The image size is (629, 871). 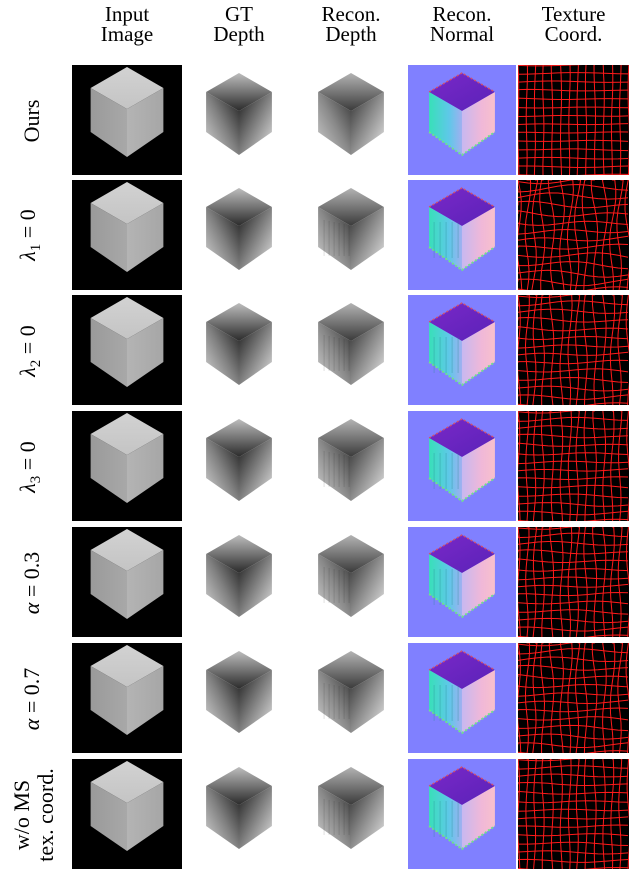 What do you see at coordinates (127, 34) in the screenshot?
I see `col-header-line2: Image` at bounding box center [127, 34].